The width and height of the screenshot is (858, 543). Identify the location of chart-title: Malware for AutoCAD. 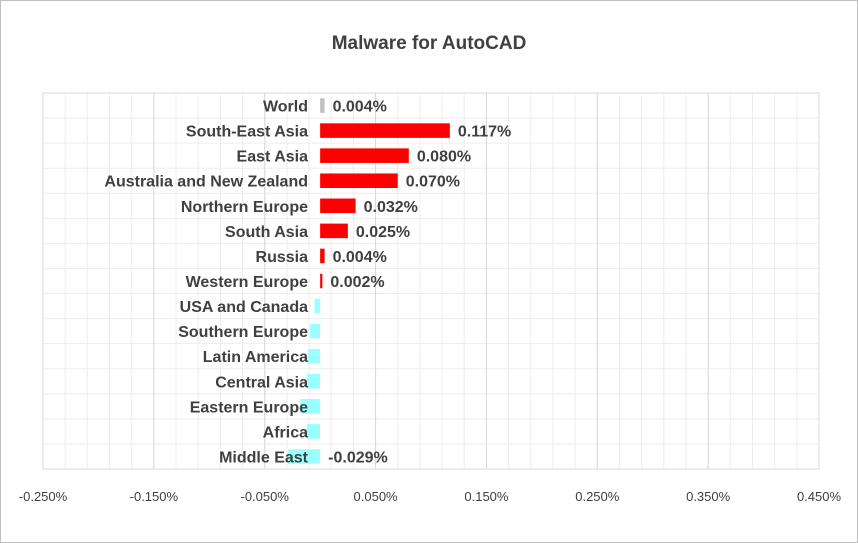
(429, 43).